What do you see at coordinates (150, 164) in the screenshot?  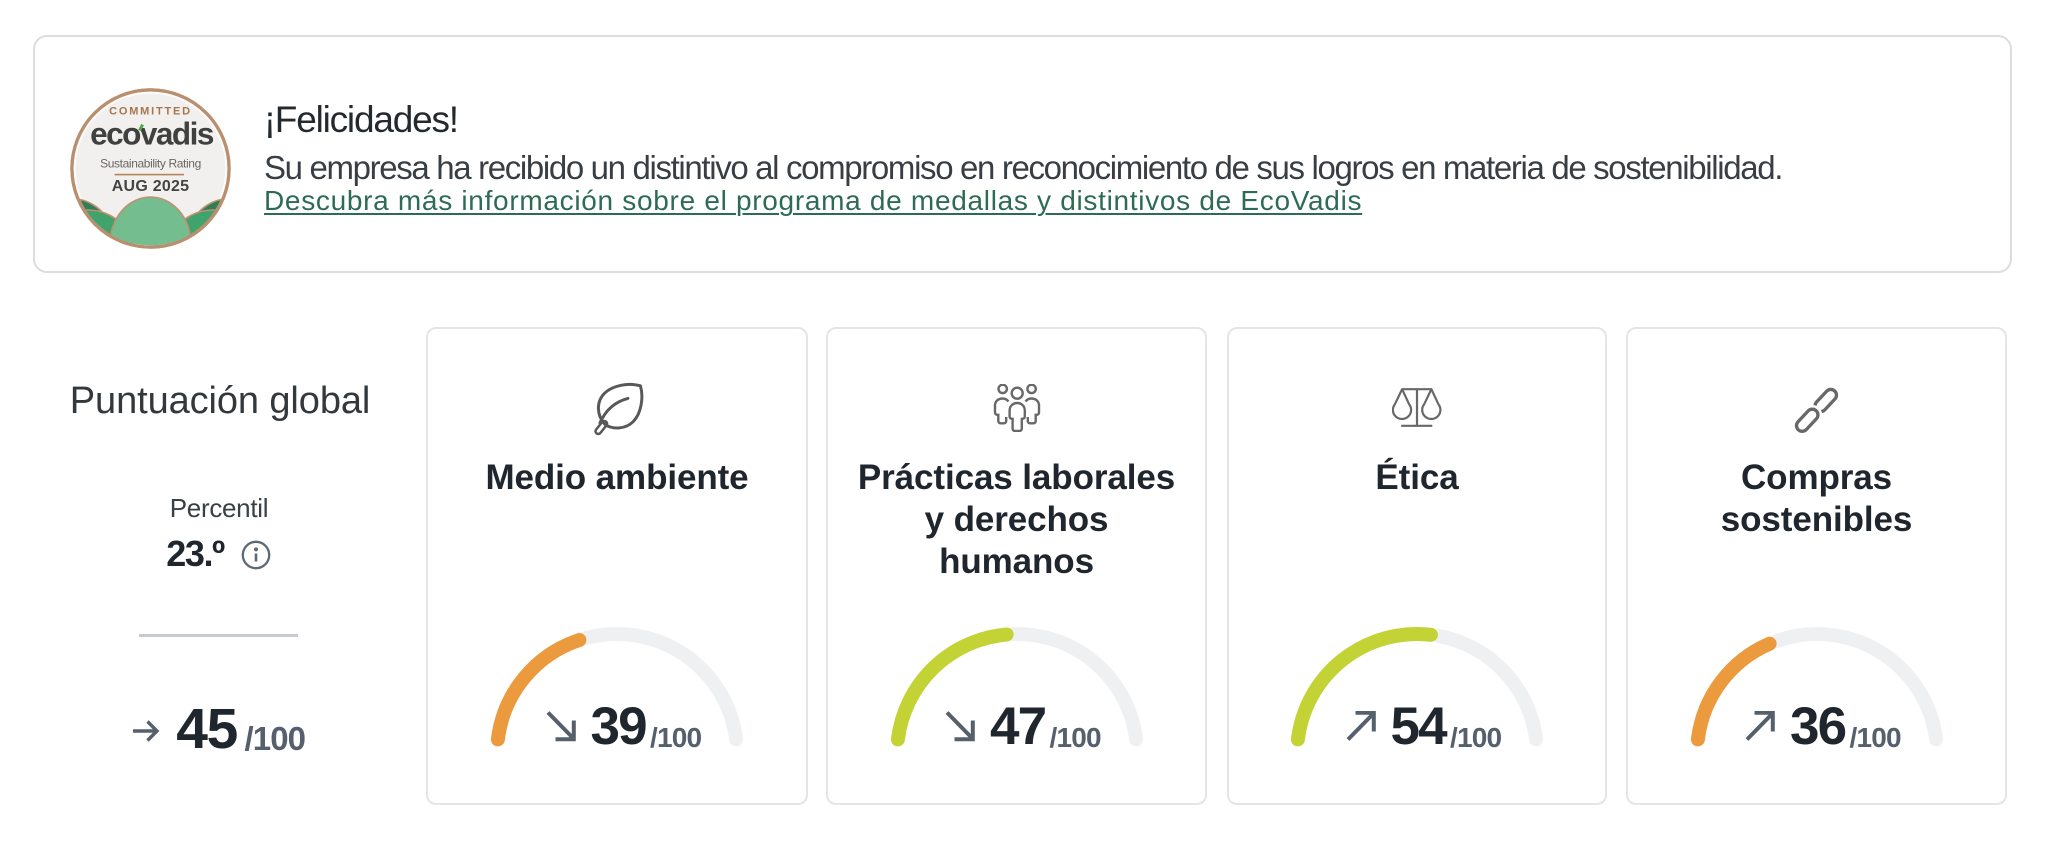 I see `svg-text: Sustainability Rating` at bounding box center [150, 164].